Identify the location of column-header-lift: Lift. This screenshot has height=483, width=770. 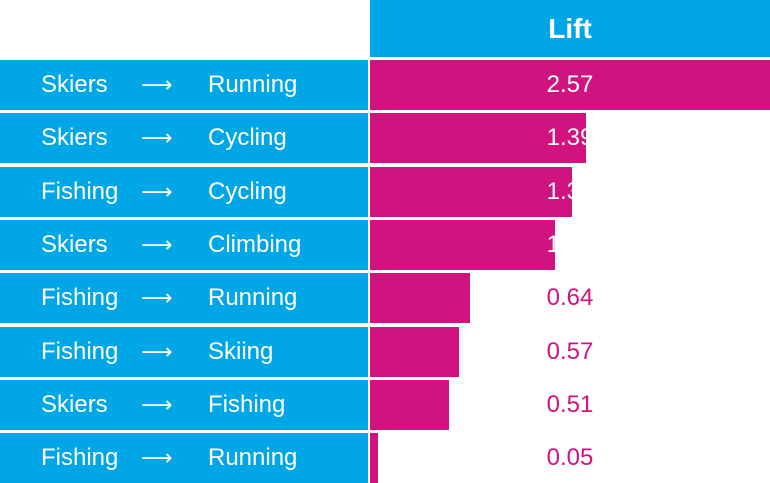
(570, 28).